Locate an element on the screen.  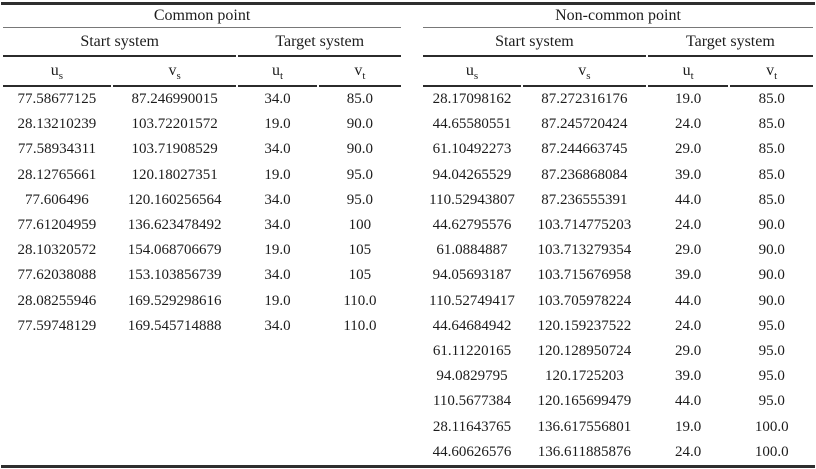
table-row: 44.60626576 136.611885876 24.0 100.0 is located at coordinates (618, 452).